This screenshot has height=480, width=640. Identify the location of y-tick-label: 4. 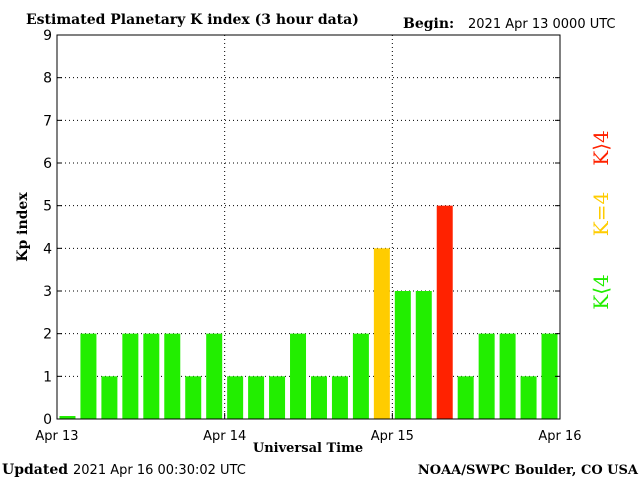
(47, 249).